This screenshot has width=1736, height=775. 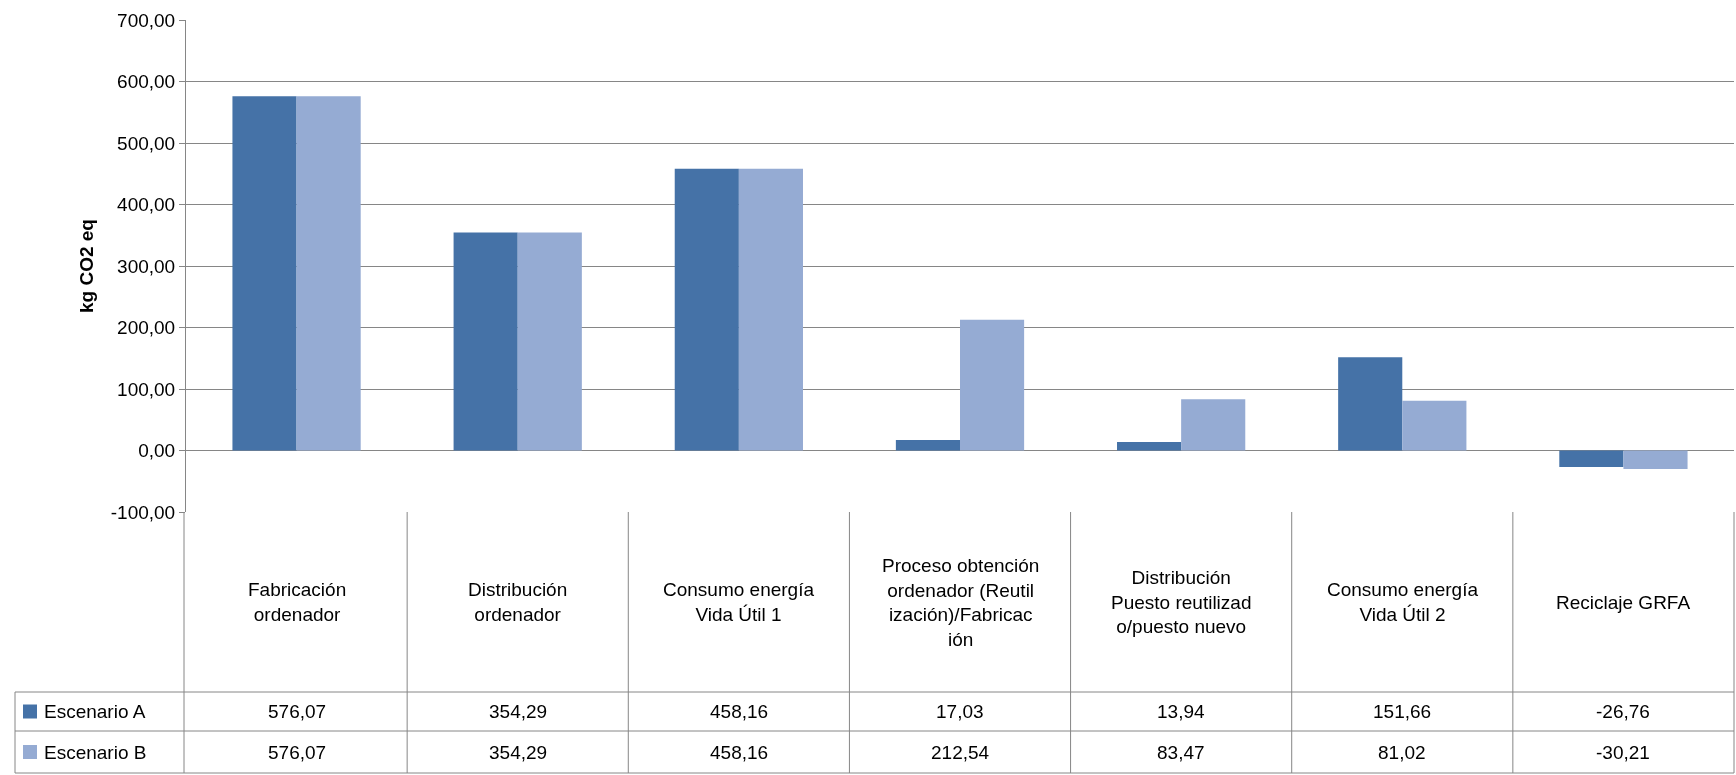 I want to click on data-label: -26,76, so click(x=1623, y=711).